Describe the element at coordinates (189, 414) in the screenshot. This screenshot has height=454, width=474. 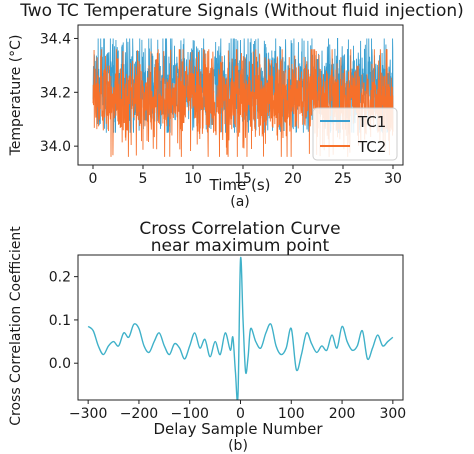
I see `chart-b-xtick-label: −100` at that location.